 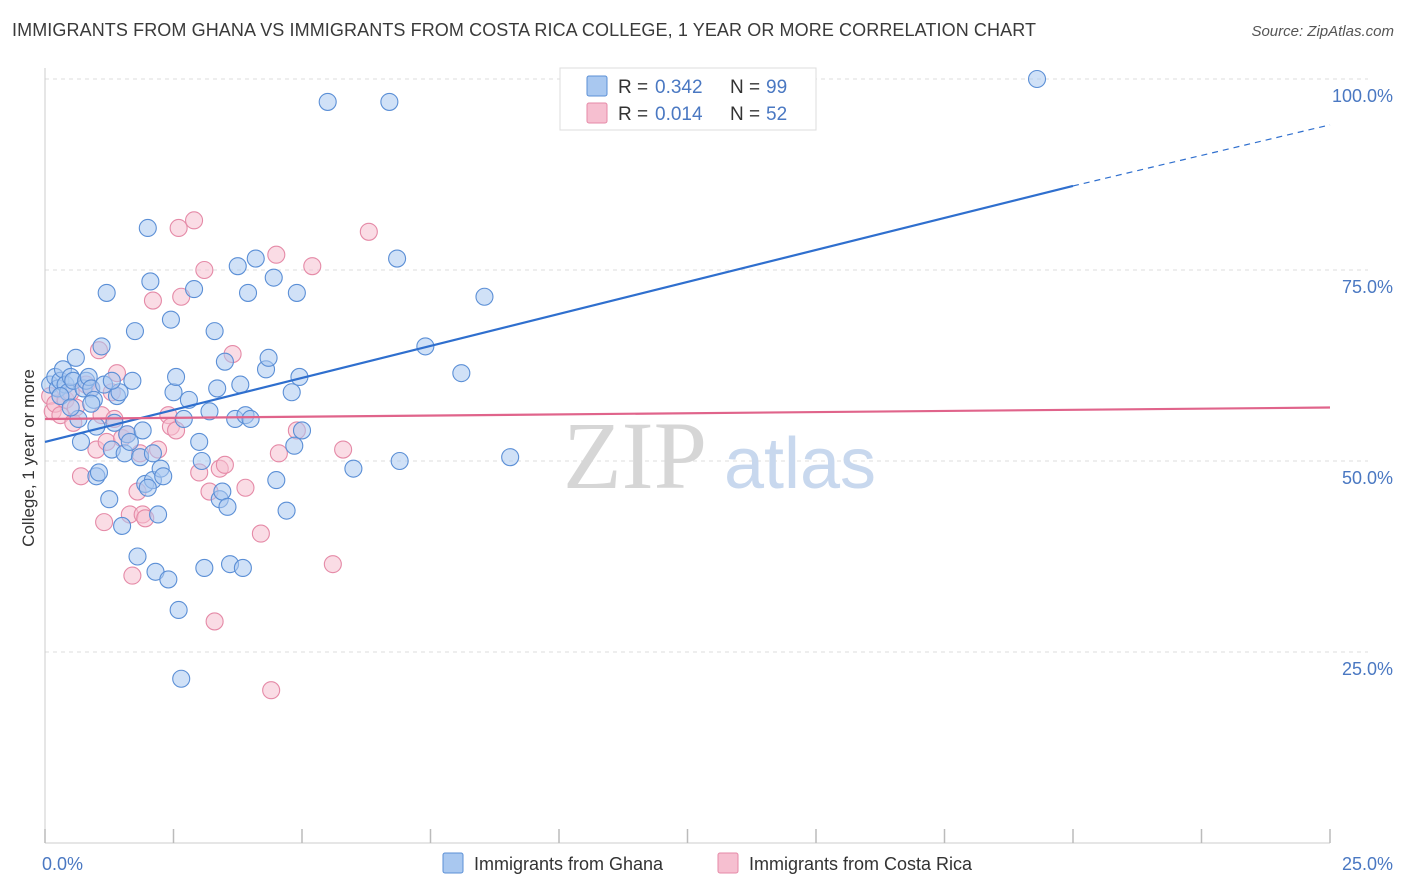 I want to click on y-tick-label: 25.0%, so click(x=1367, y=669).